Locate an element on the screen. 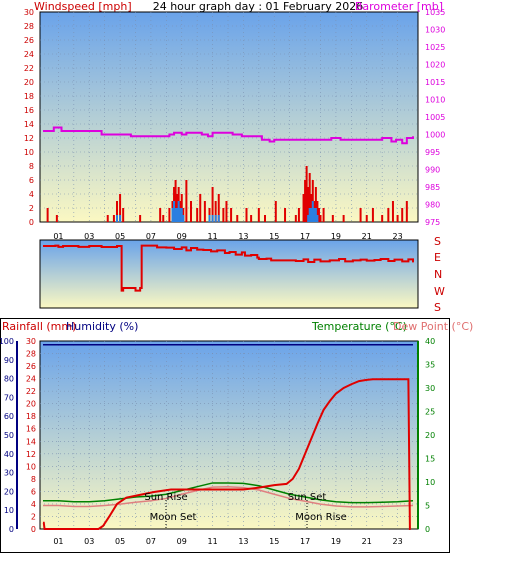 The width and height of the screenshot is (529, 563). rainfall-tick-label: 4 is located at coordinates (33, 504).